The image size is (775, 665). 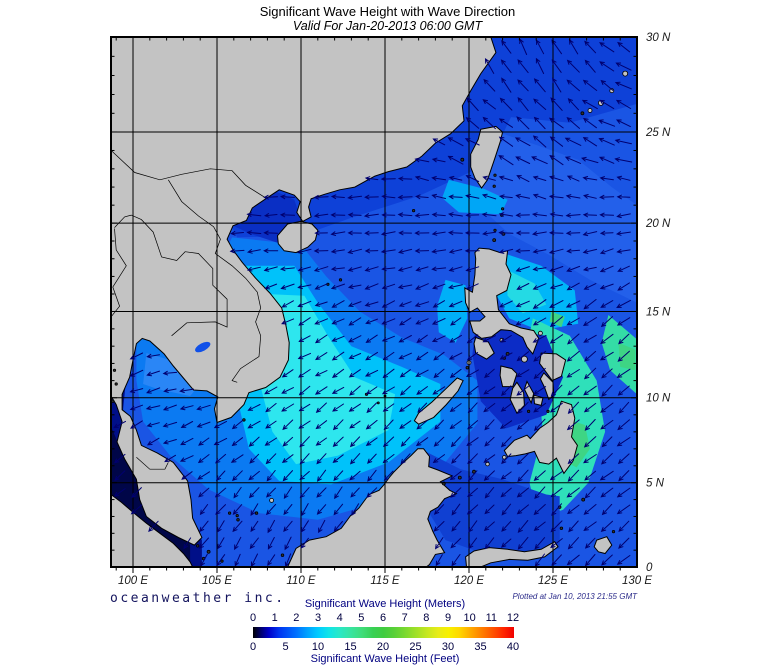 I want to click on land-luzon, so click(x=502, y=301).